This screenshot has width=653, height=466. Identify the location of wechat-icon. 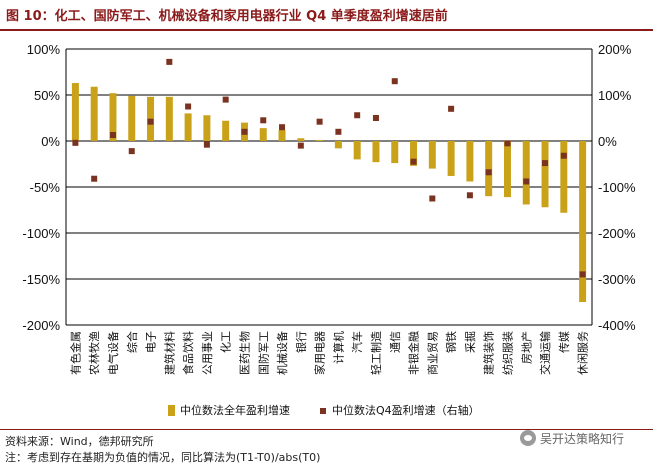
(528, 438).